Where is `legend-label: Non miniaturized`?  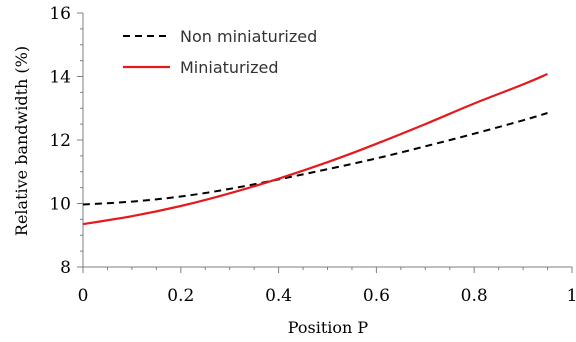 legend-label: Non miniaturized is located at coordinates (248, 36).